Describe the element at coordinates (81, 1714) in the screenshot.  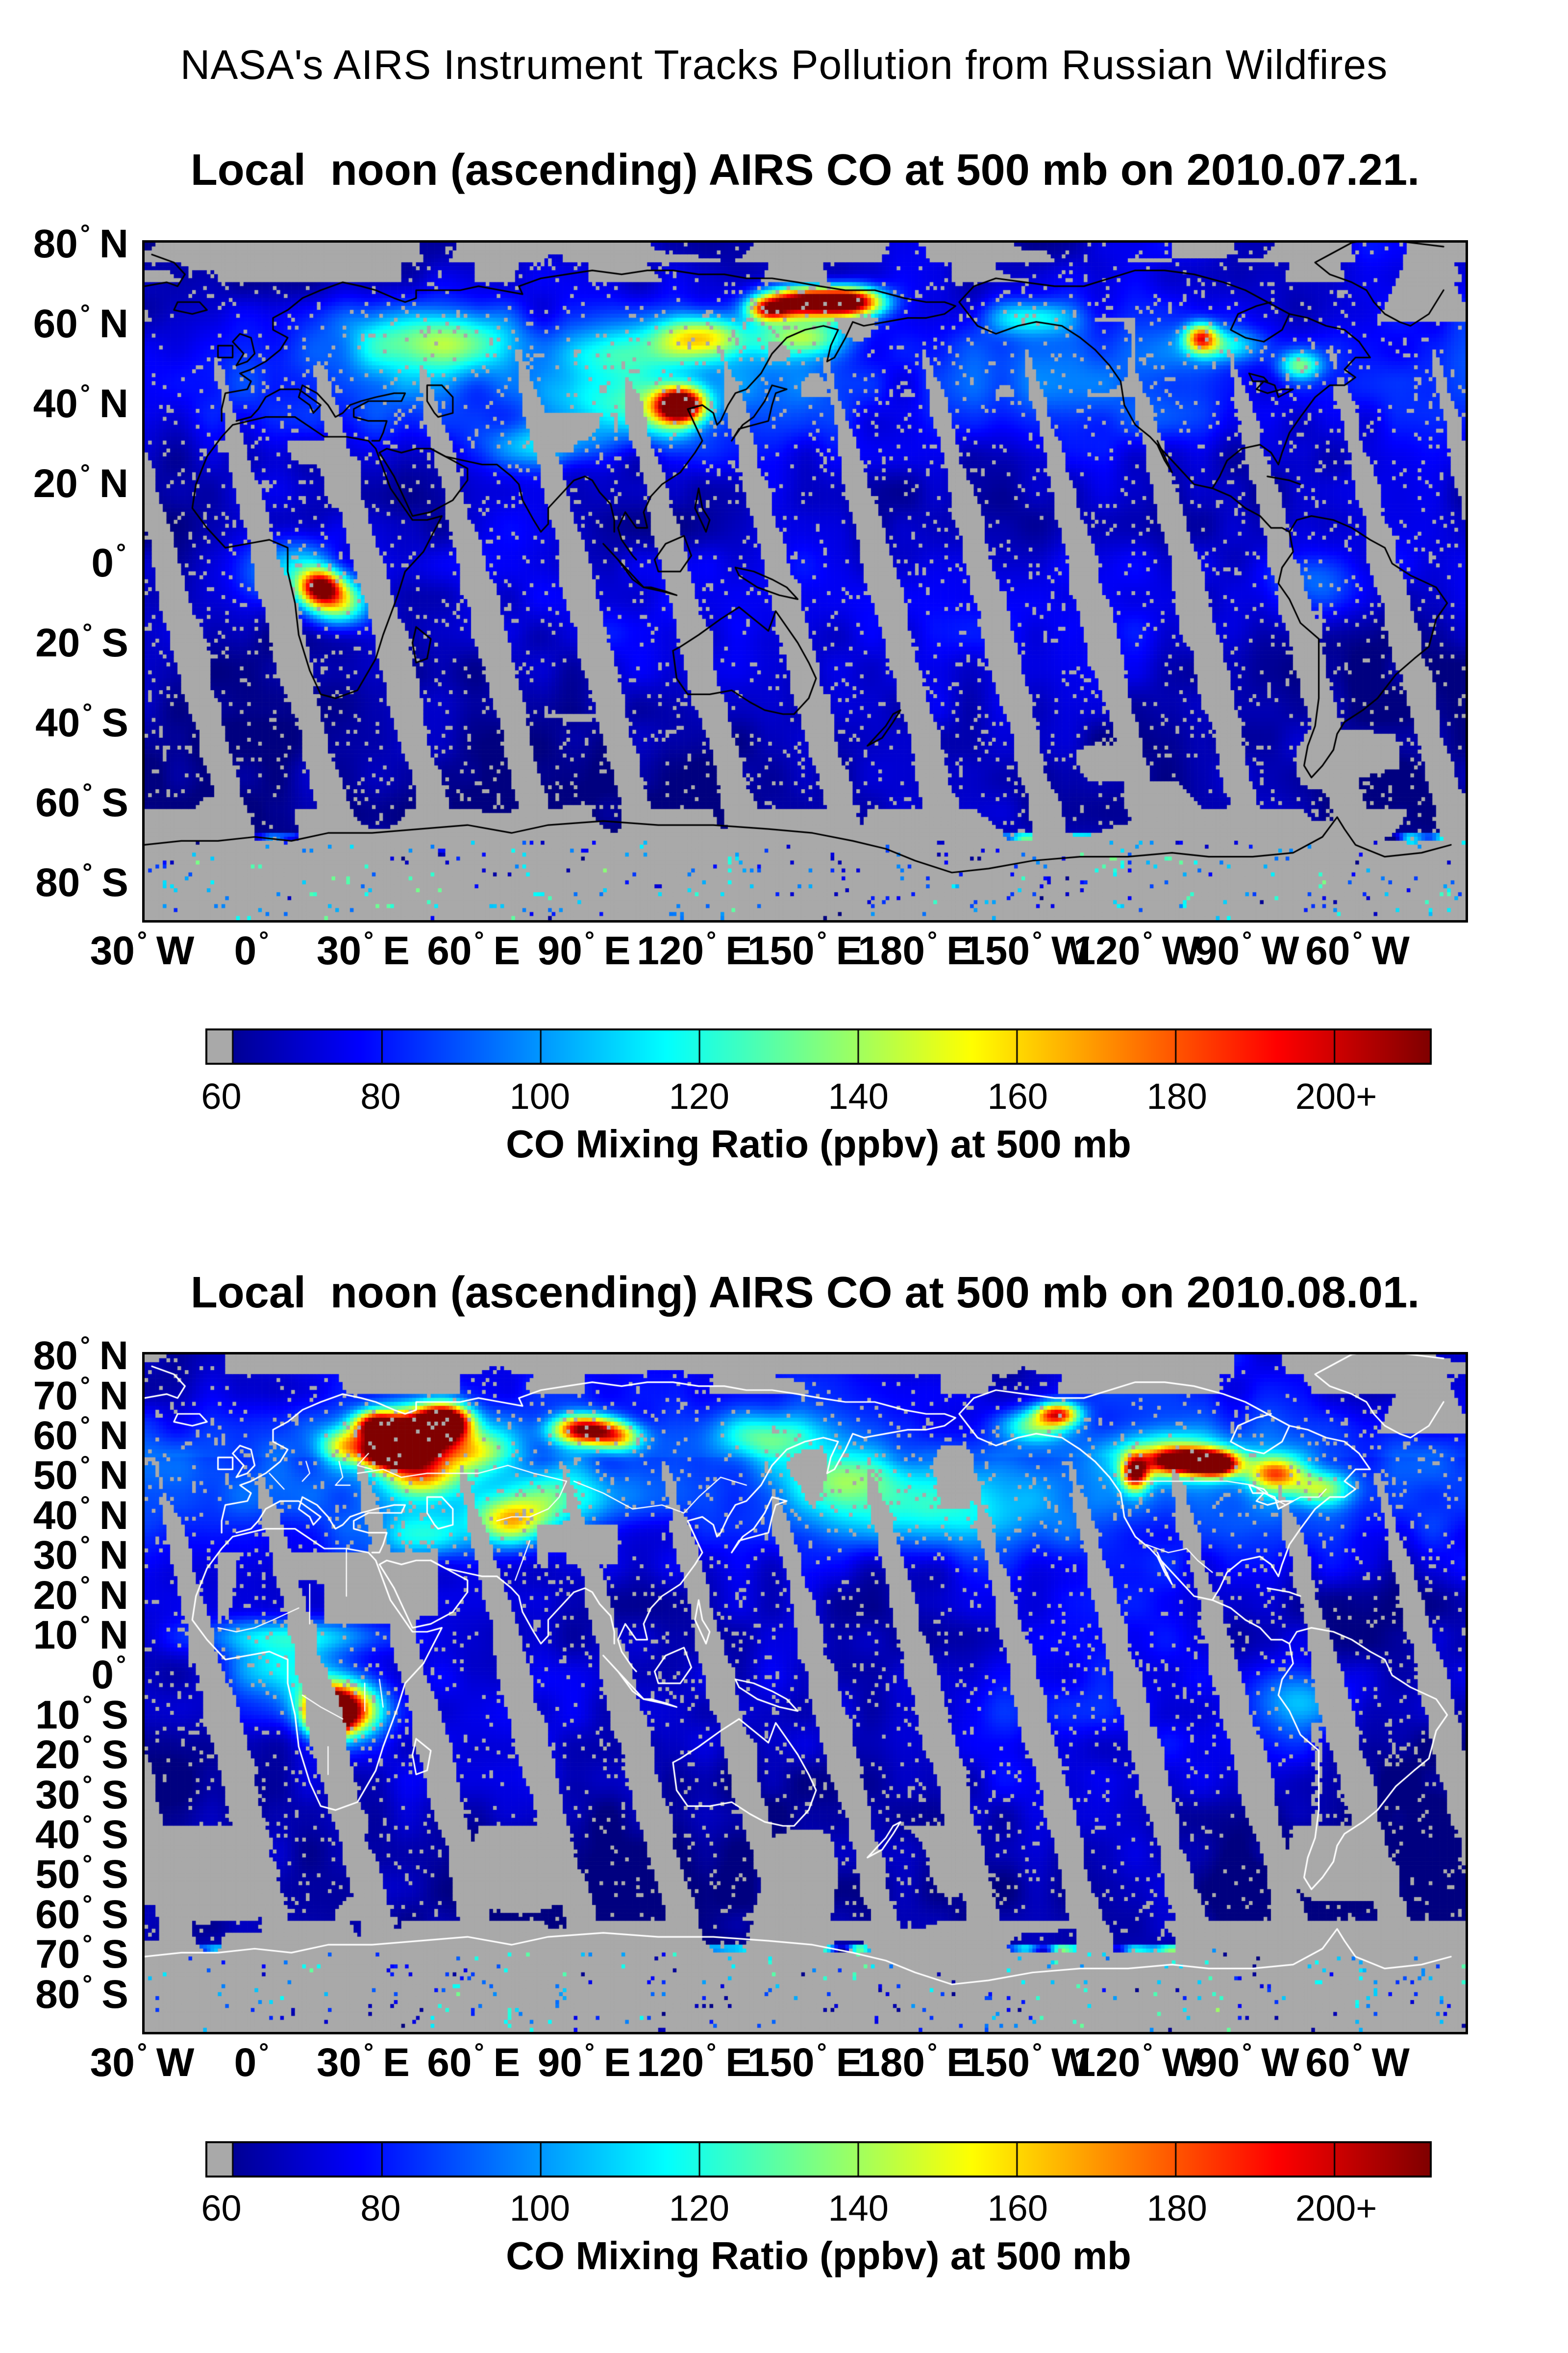
I see `lat-tick-label: 10 ° S` at that location.